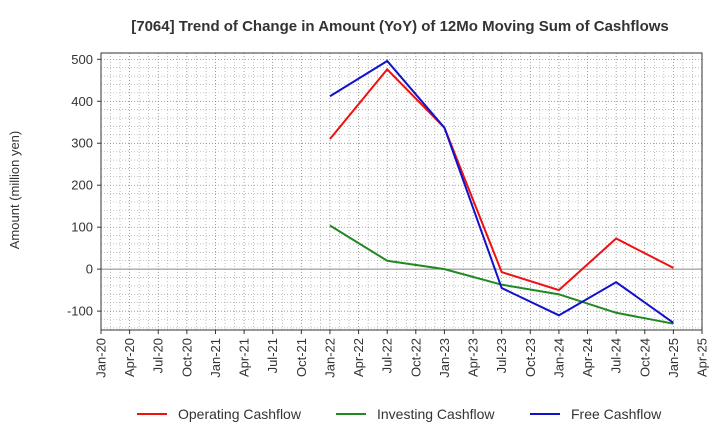  What do you see at coordinates (444, 358) in the screenshot?
I see `x-tick-label: Jan-23` at bounding box center [444, 358].